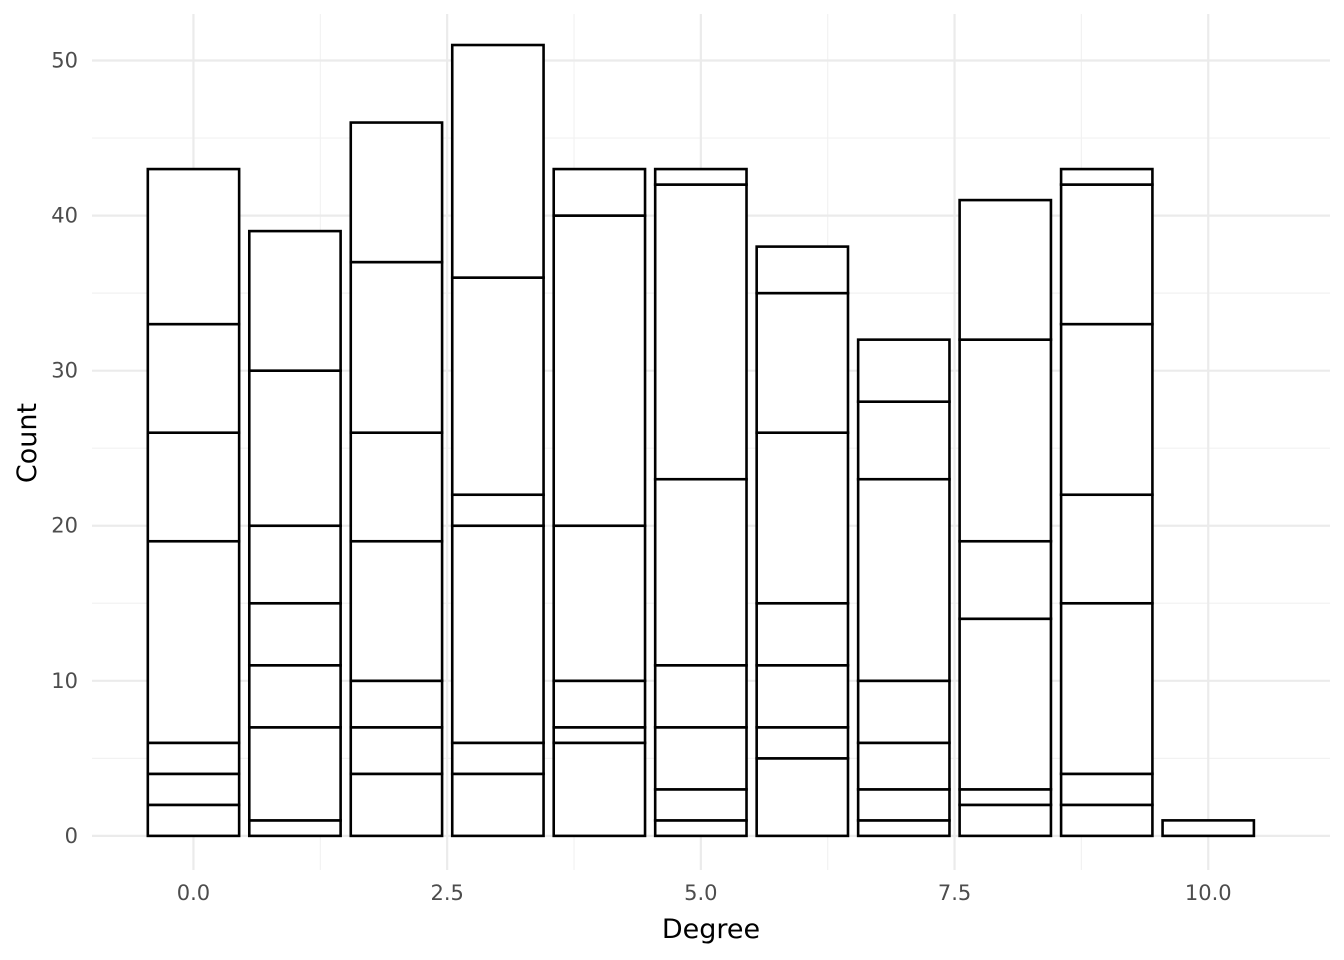  What do you see at coordinates (446, 893) in the screenshot?
I see `x-tick-label: 2.5` at bounding box center [446, 893].